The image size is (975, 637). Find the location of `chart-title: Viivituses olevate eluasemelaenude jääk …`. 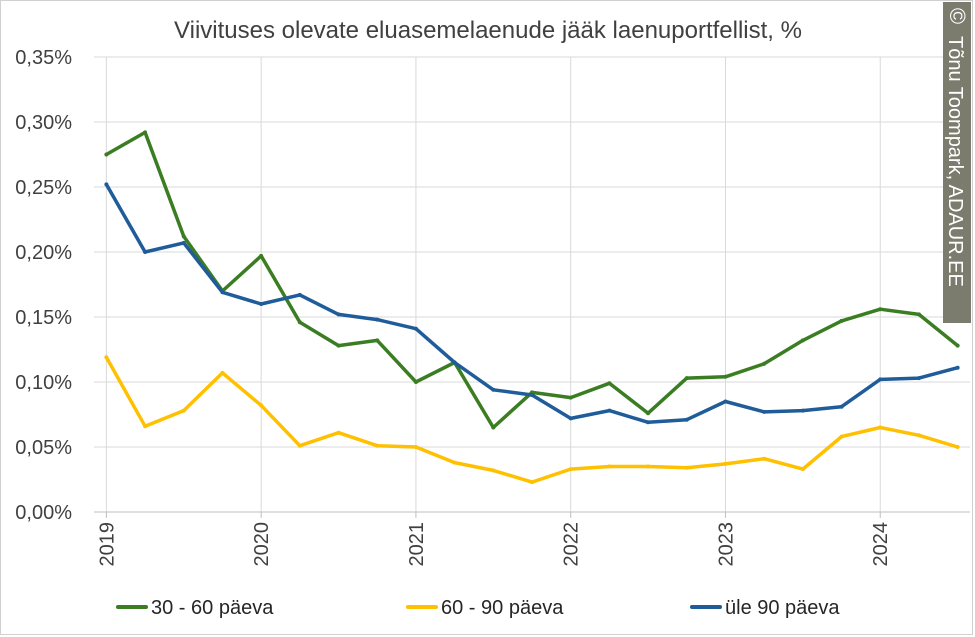

chart-title: Viivituses olevate eluasemelaenude jääk … is located at coordinates (488, 30).